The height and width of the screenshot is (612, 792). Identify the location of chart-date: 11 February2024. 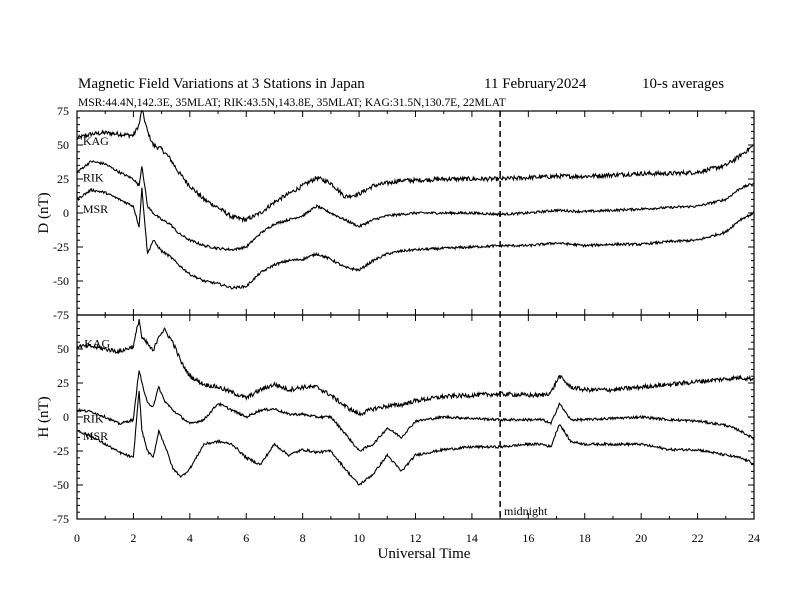
(535, 84).